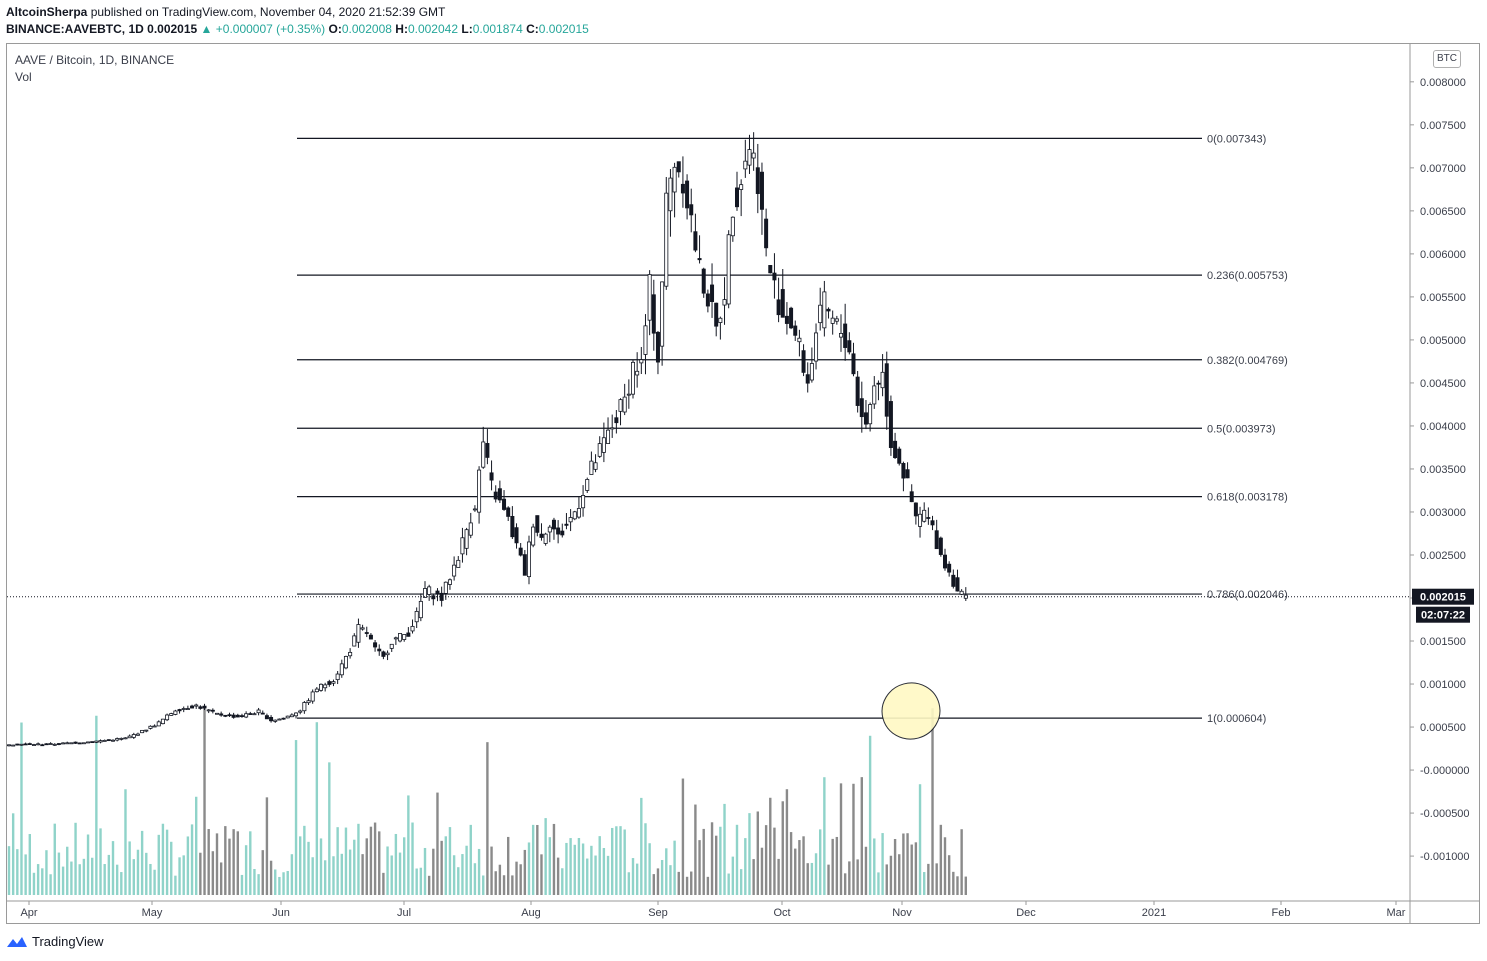 The width and height of the screenshot is (1487, 961). I want to click on tradingview-brand: TradingView, so click(55, 941).